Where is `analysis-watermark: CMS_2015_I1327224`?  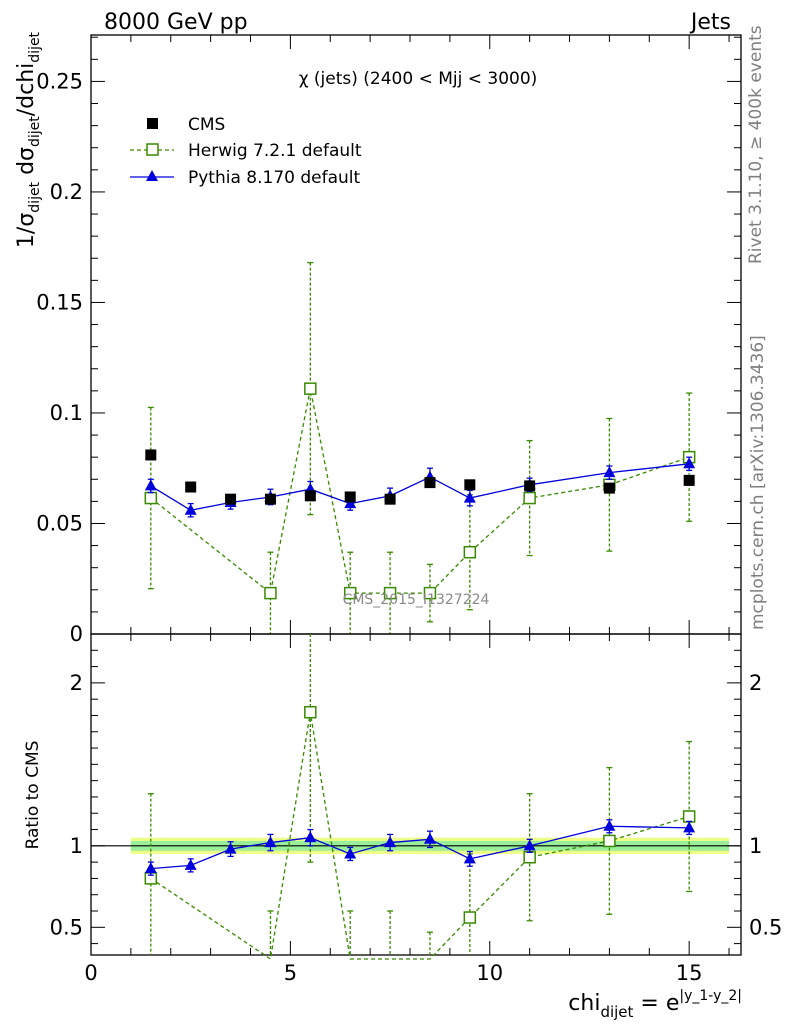
analysis-watermark: CMS_2015_I1327224 is located at coordinates (416, 600).